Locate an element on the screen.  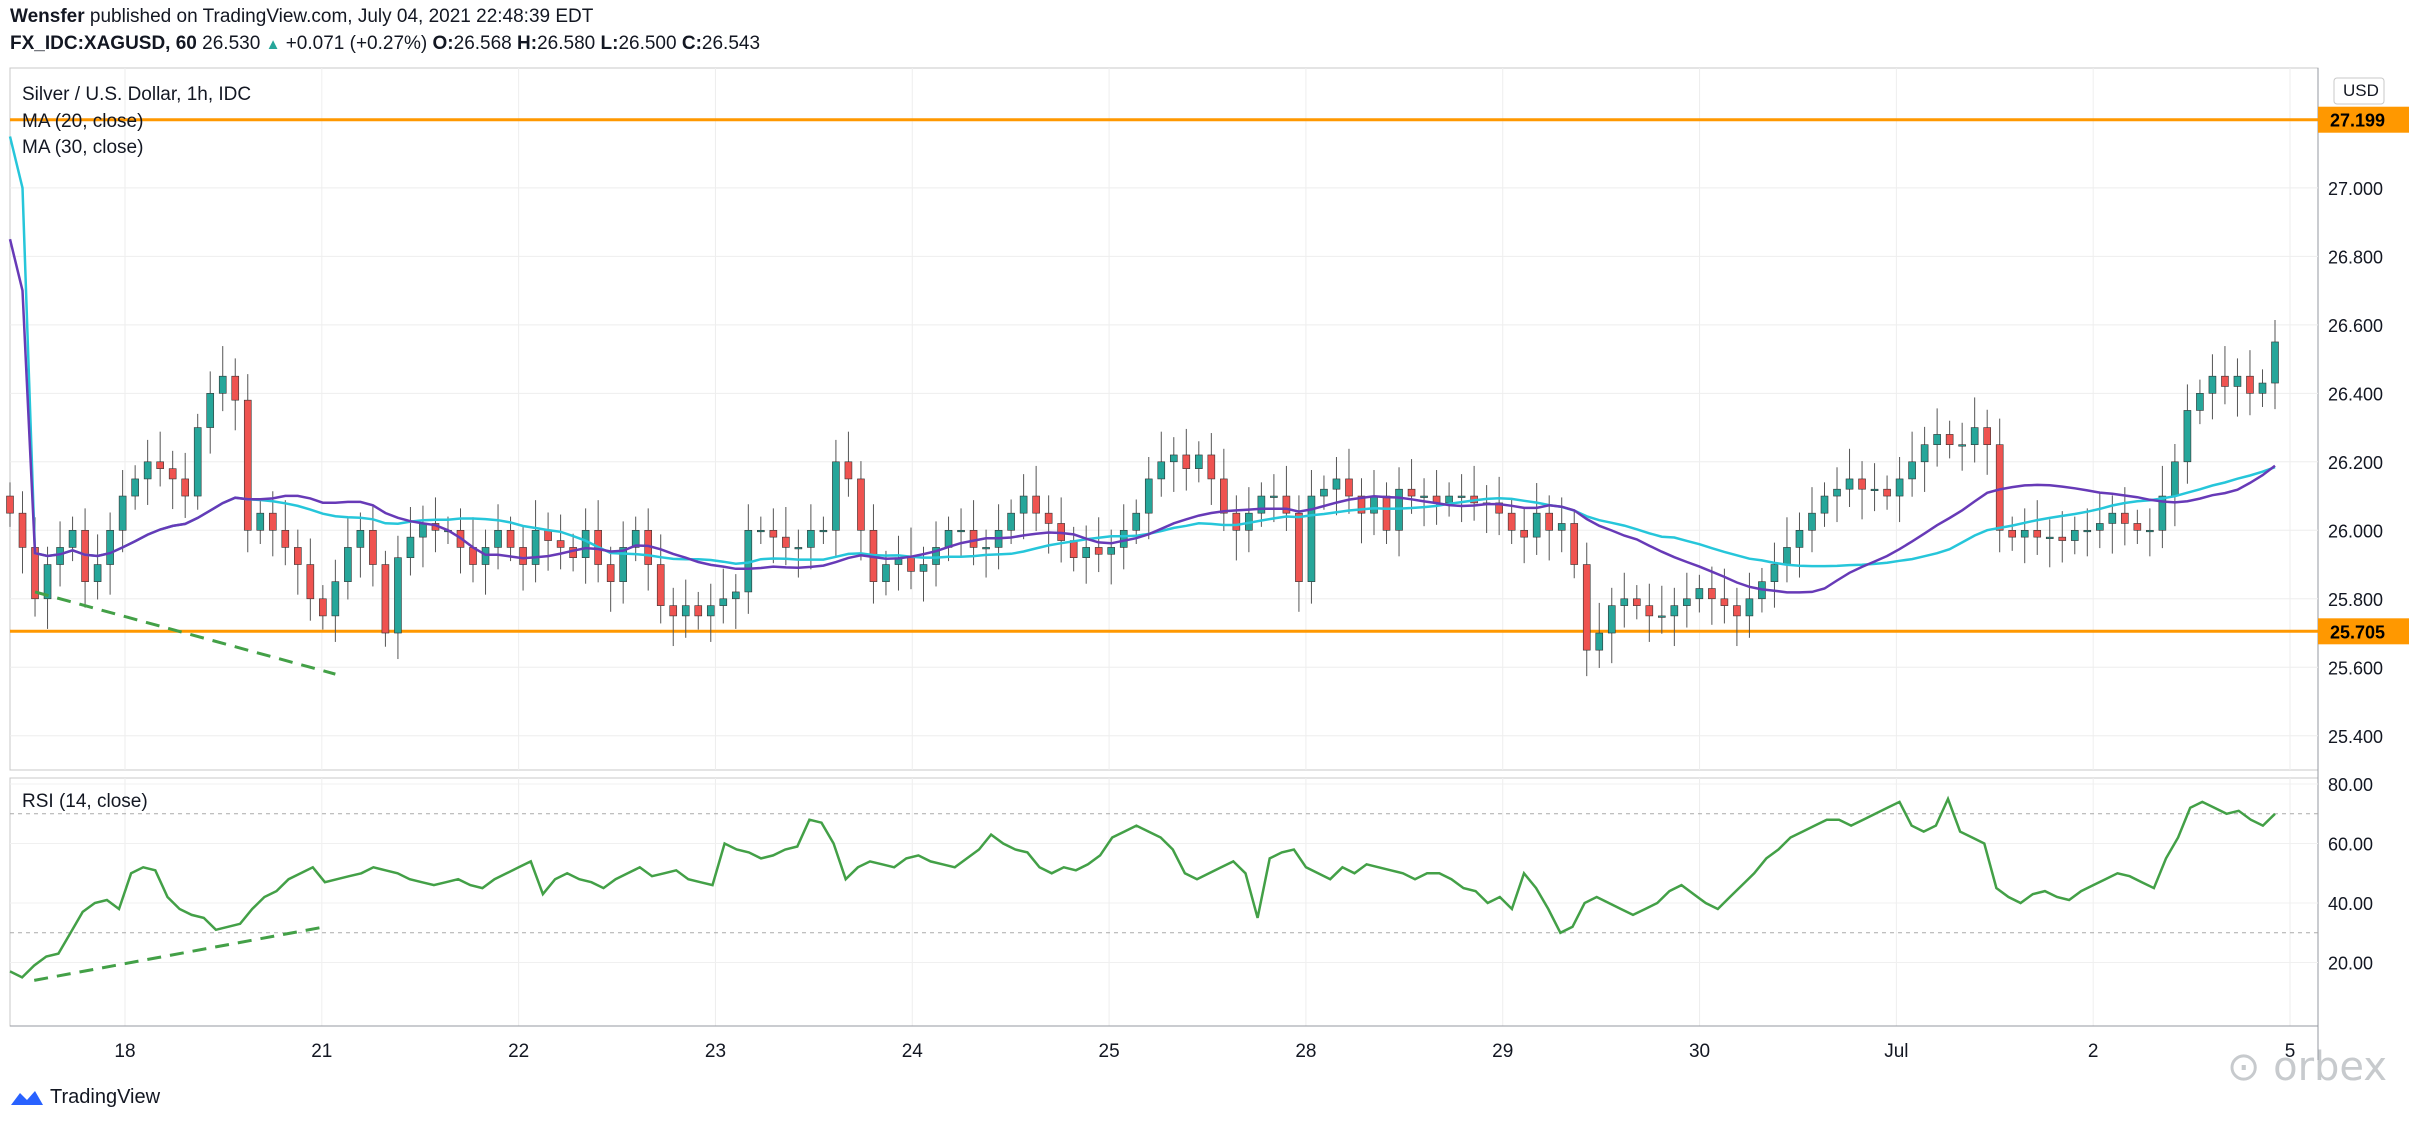
price-tick-label: 25.800 is located at coordinates (2355, 600).